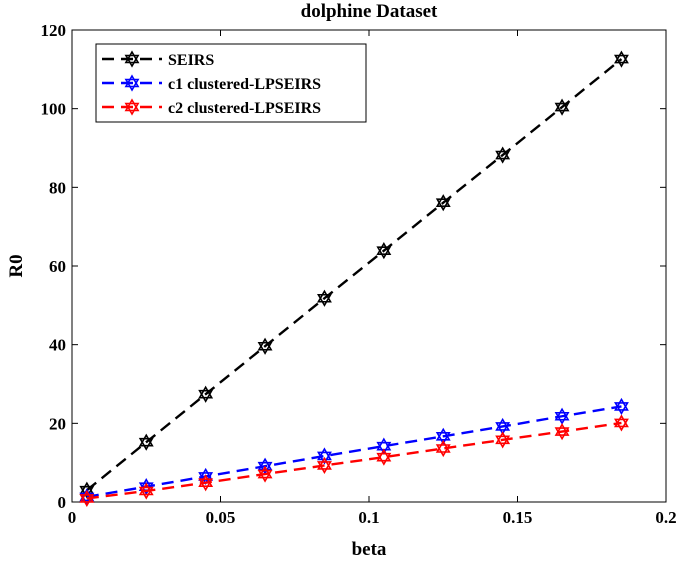  I want to click on y-tick-label: 80, so click(57, 187).